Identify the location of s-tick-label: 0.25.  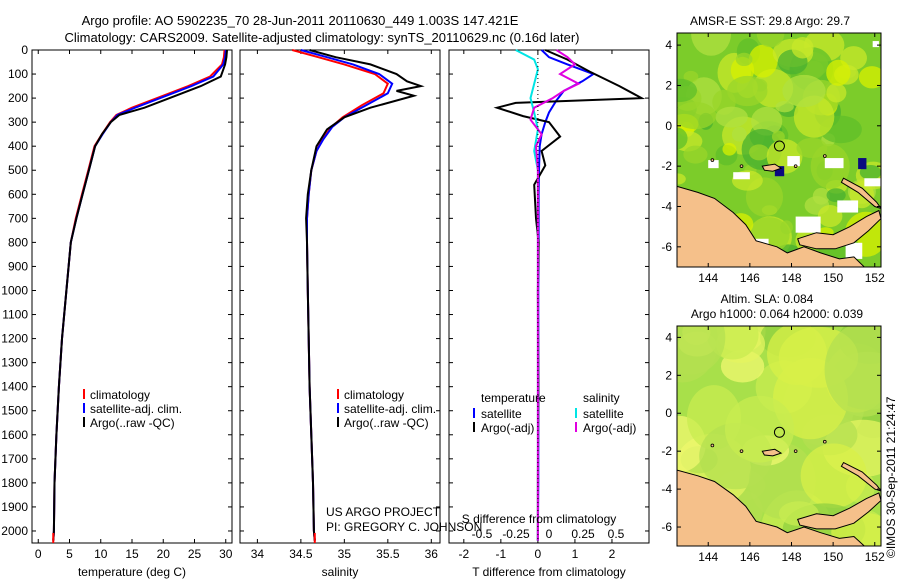
(583, 534).